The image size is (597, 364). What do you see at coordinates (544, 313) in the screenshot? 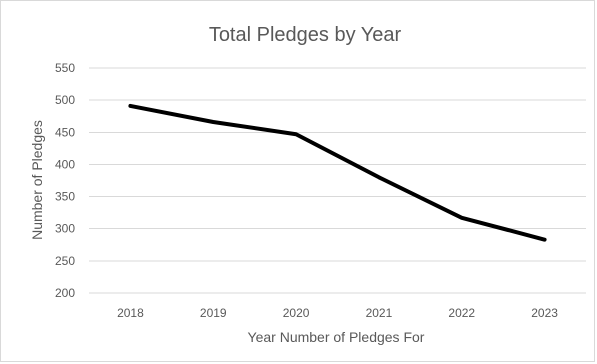
I see `x-tick-label: 2023` at bounding box center [544, 313].